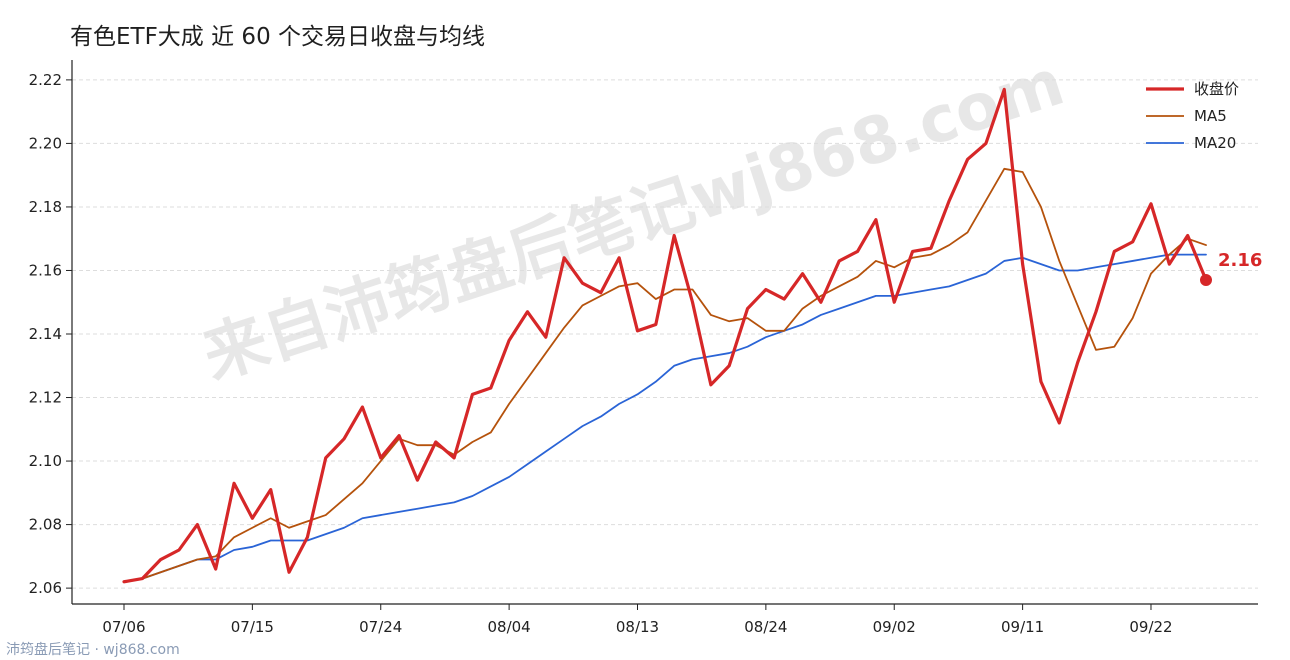 Image resolution: width=1290 pixels, height=660 pixels. I want to click on legend: 收盘价 MA5 MA20, so click(1192, 116).